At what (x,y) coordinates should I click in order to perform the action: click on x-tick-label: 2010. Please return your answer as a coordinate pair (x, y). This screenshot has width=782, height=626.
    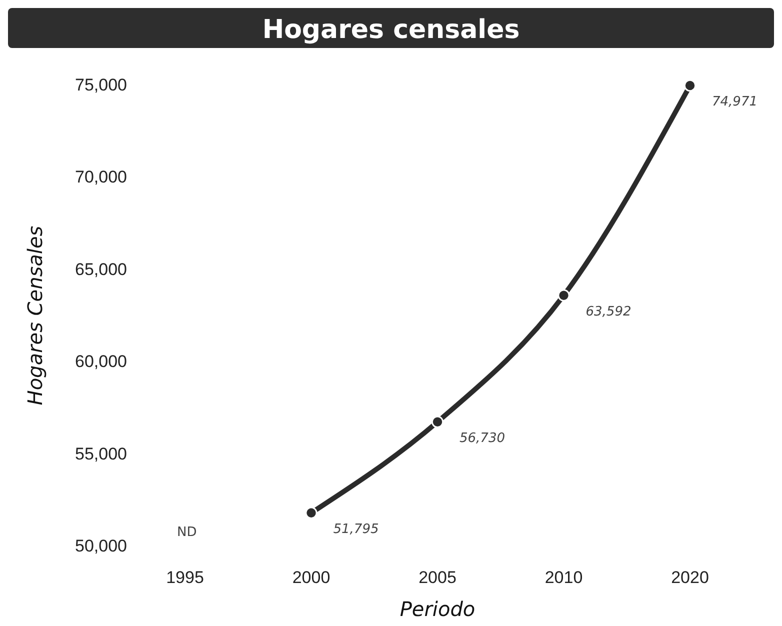
    Looking at the image, I should click on (563, 578).